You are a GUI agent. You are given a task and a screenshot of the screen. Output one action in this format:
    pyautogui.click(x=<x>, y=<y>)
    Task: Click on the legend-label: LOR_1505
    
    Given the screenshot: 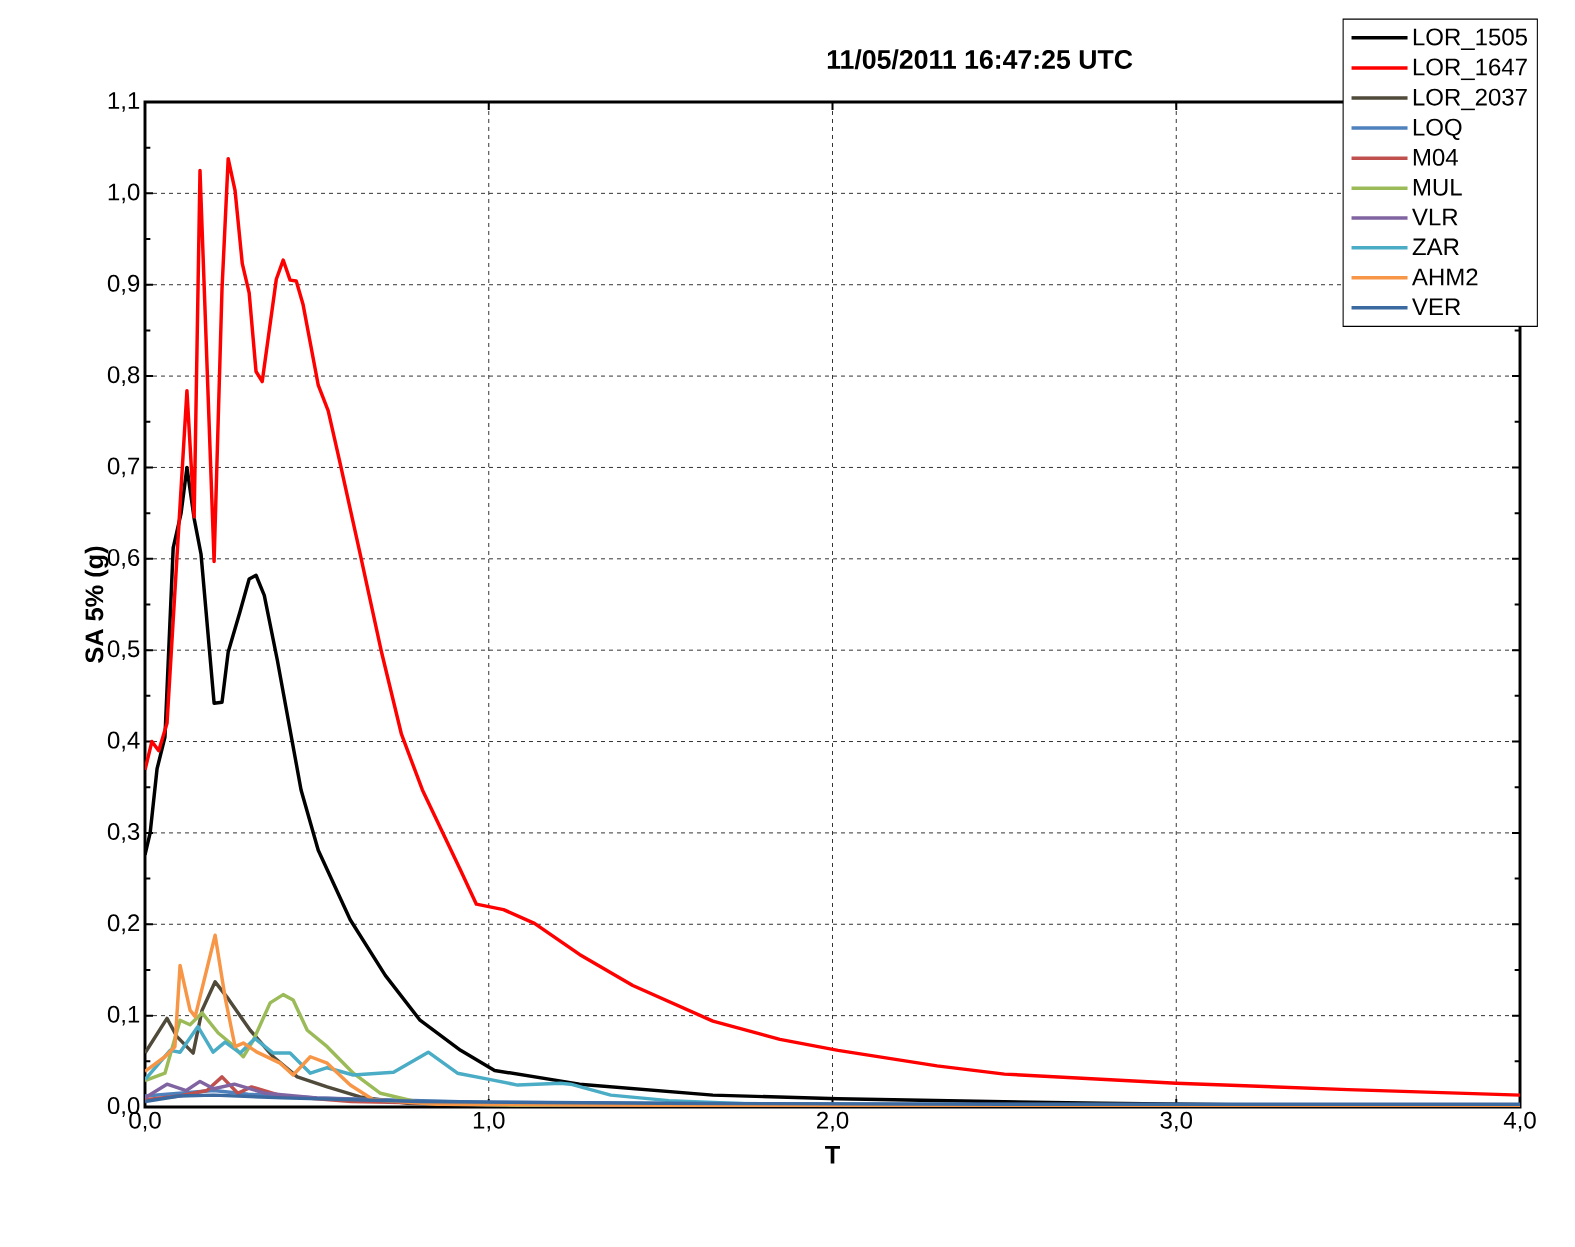 What is the action you would take?
    pyautogui.click(x=1470, y=39)
    